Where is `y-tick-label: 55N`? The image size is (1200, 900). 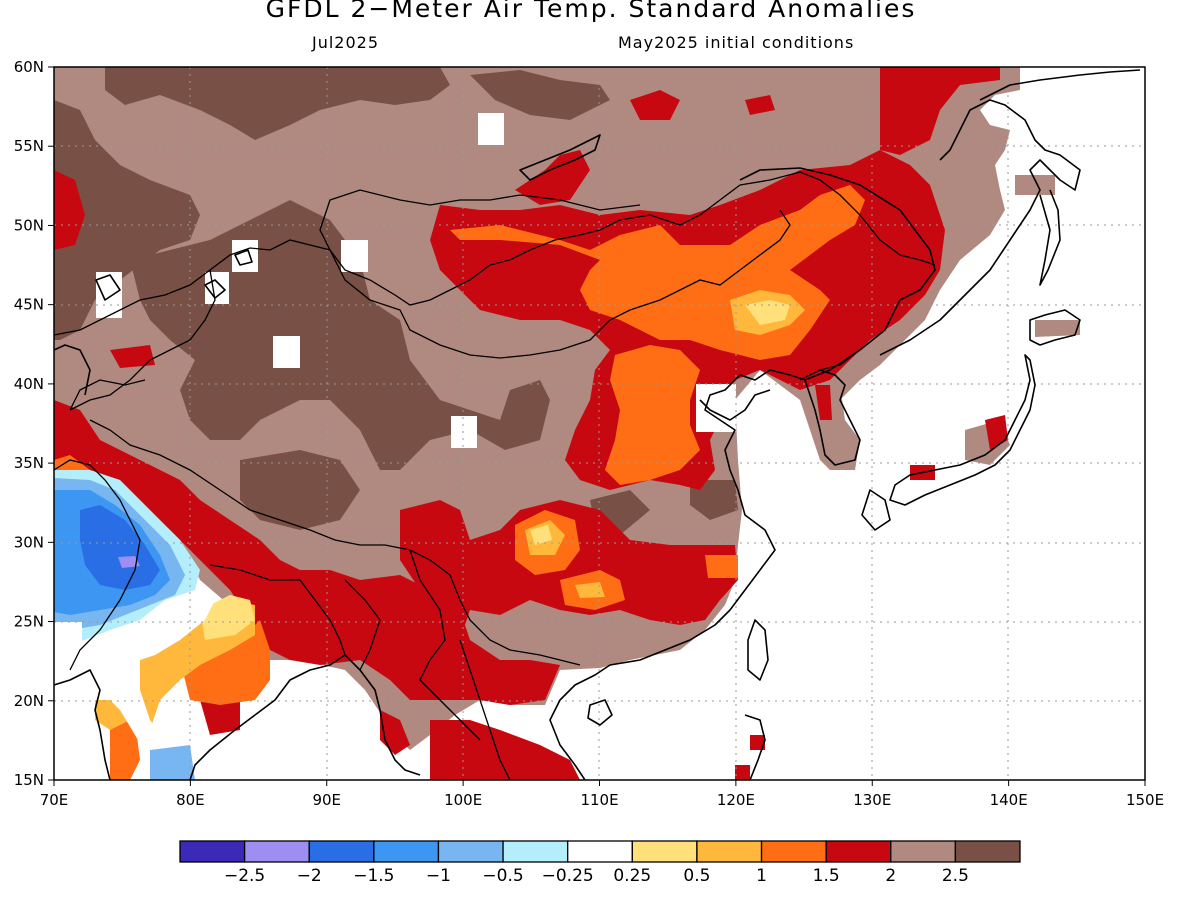 y-tick-label: 55N is located at coordinates (29, 146).